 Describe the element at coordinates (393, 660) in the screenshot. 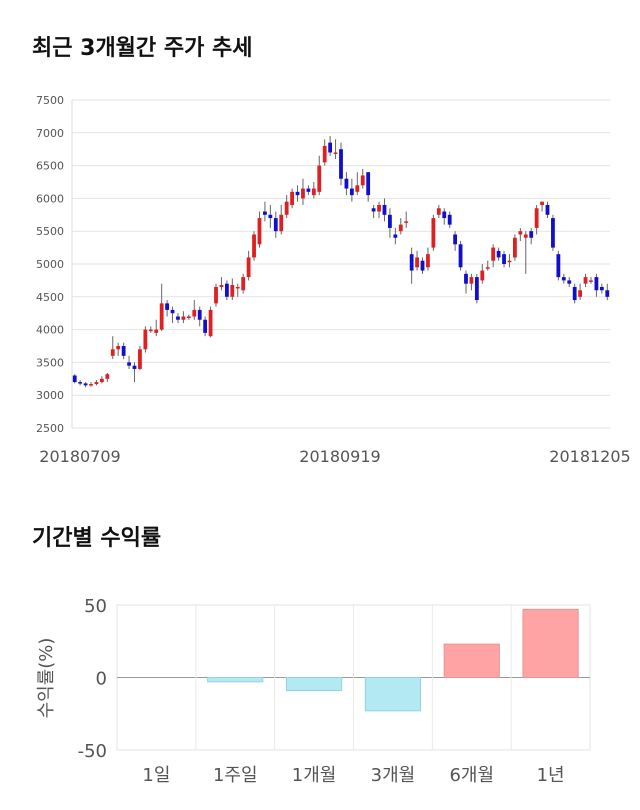

I see `returns-bars` at that location.